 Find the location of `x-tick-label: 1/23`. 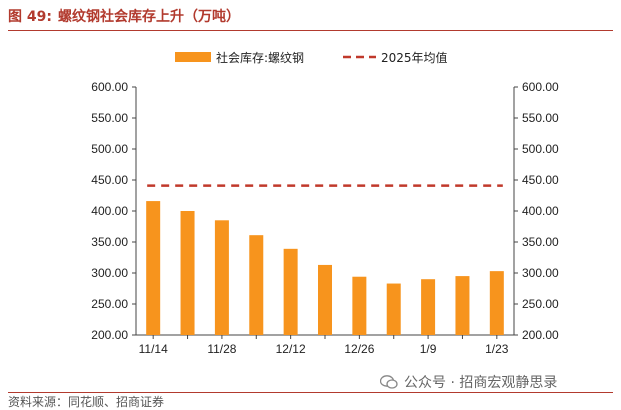

x-tick-label: 1/23 is located at coordinates (497, 349).